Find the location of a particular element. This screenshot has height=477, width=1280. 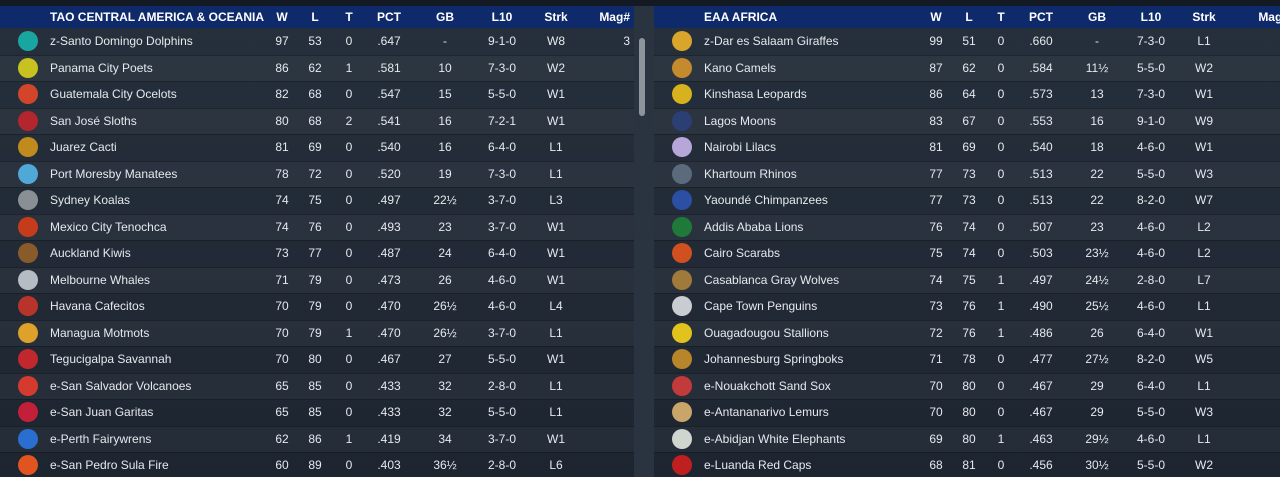

team-row: Havana Cafecitos 70 79 0 .470 26½ 4-6-0 L4 is located at coordinates (317, 307).